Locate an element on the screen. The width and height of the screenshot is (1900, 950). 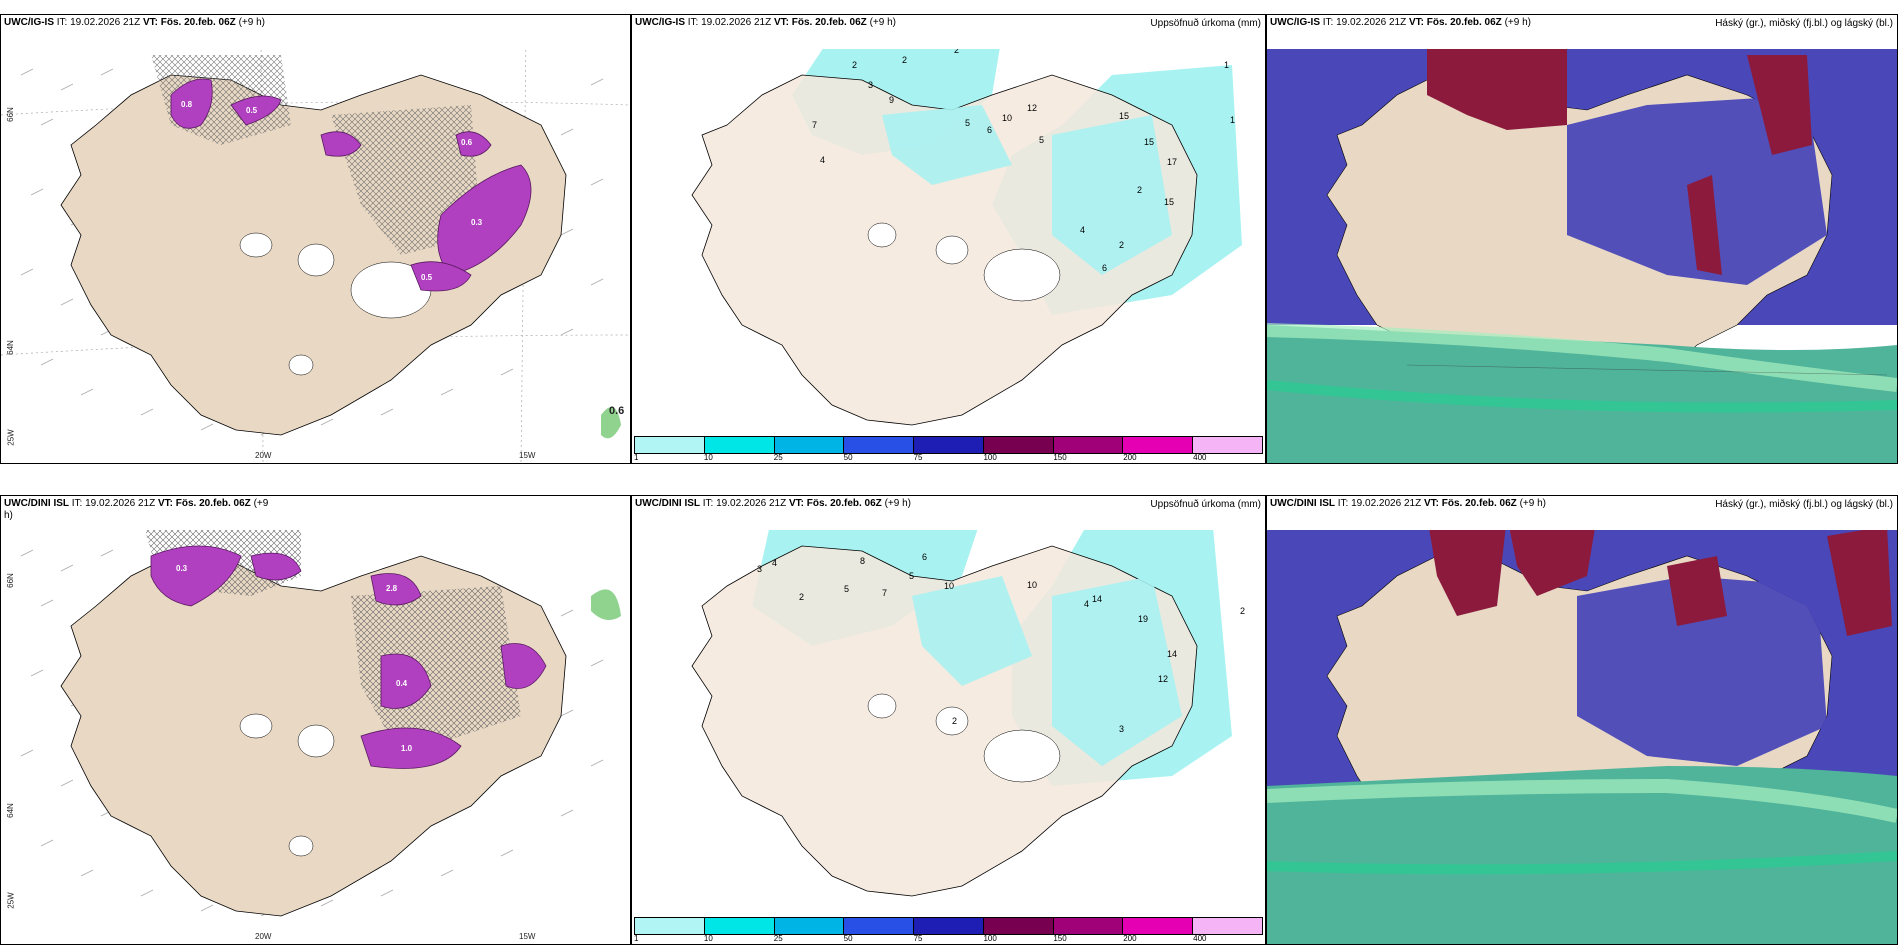
colorbar-label: 150 is located at coordinates (1060, 457).